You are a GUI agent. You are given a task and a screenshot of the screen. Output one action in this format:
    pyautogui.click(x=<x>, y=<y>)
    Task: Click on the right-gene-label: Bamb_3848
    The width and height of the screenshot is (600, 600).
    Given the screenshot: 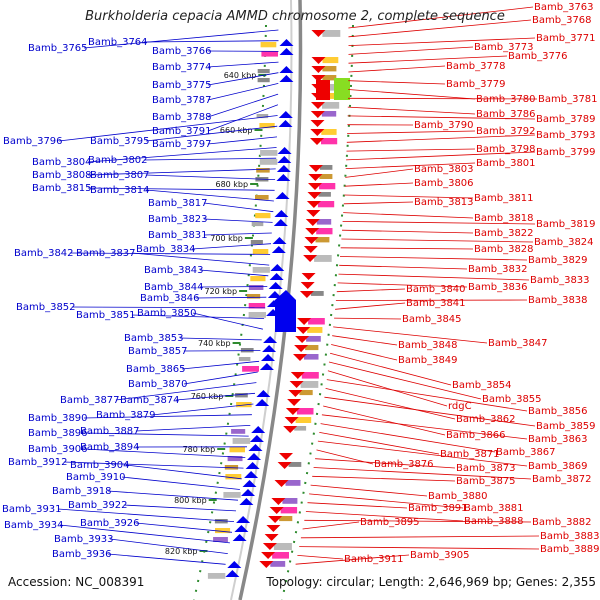 What is the action you would take?
    pyautogui.click(x=428, y=345)
    